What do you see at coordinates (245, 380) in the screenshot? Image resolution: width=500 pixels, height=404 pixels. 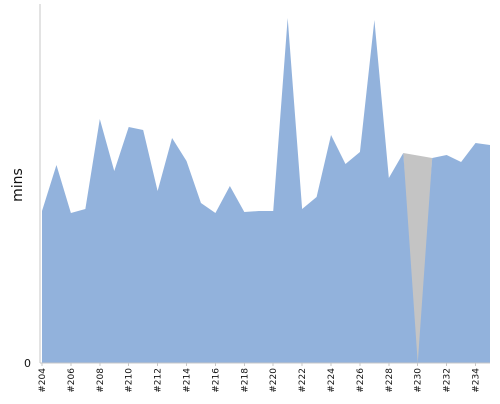 I see `x-tick-label: #218` at bounding box center [245, 380].